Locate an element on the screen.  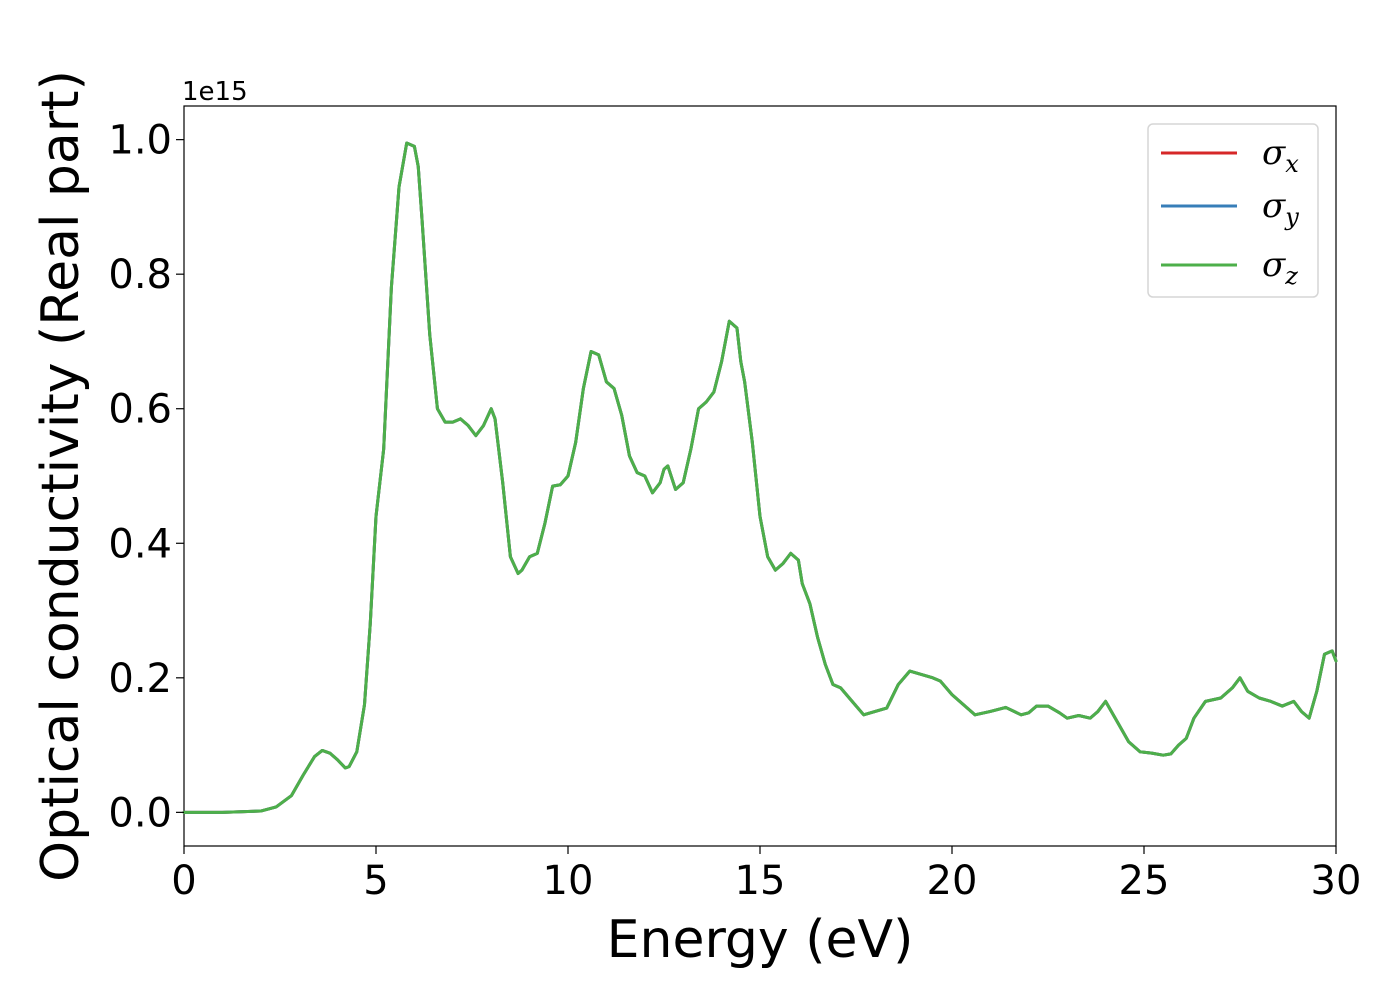
y-axis-ticks: 0.0 0.2 0.4 0.6 0.8 1.0 is located at coordinates (146, 477).